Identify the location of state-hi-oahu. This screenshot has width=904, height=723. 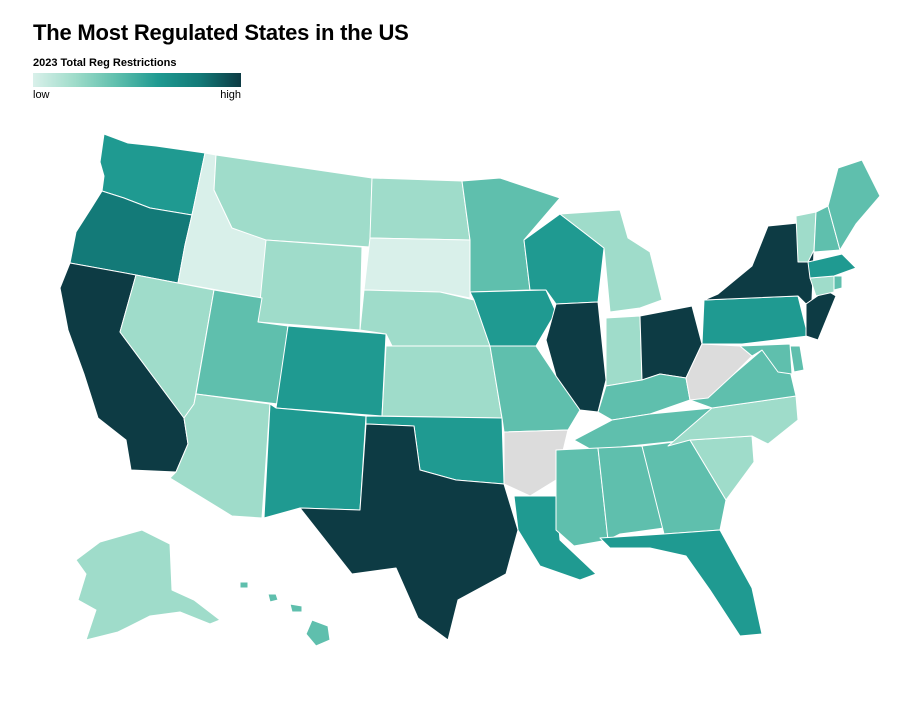
(273, 598).